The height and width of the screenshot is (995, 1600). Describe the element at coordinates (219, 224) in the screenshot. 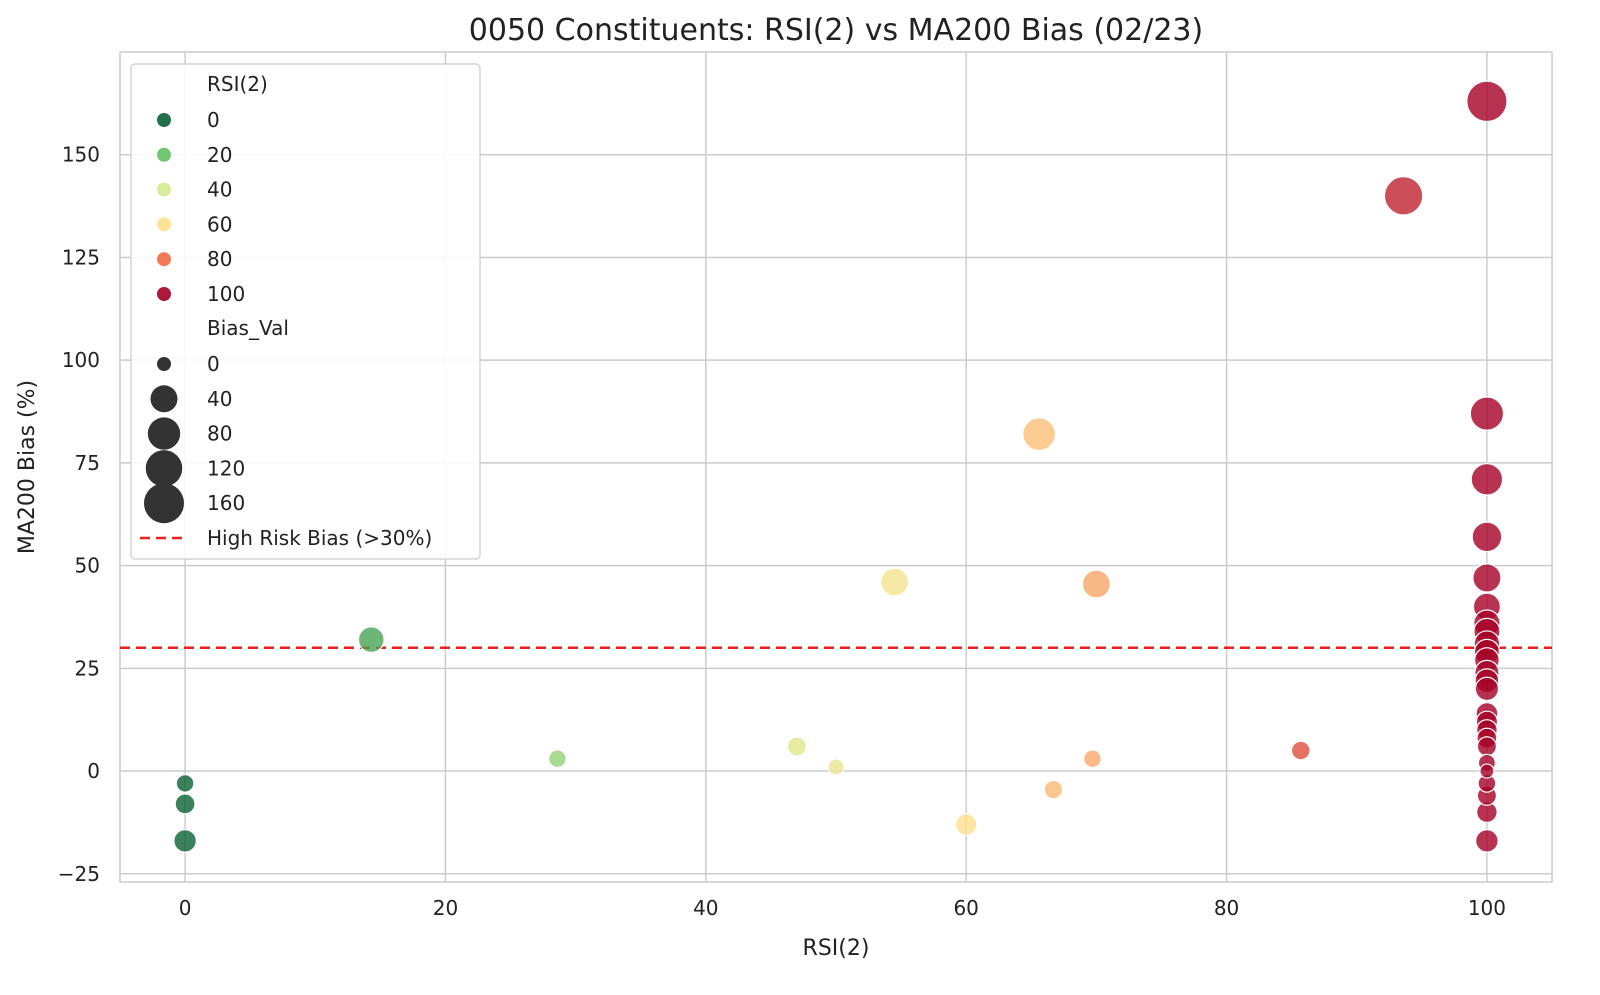

I see `legend-hue-label: 60` at that location.